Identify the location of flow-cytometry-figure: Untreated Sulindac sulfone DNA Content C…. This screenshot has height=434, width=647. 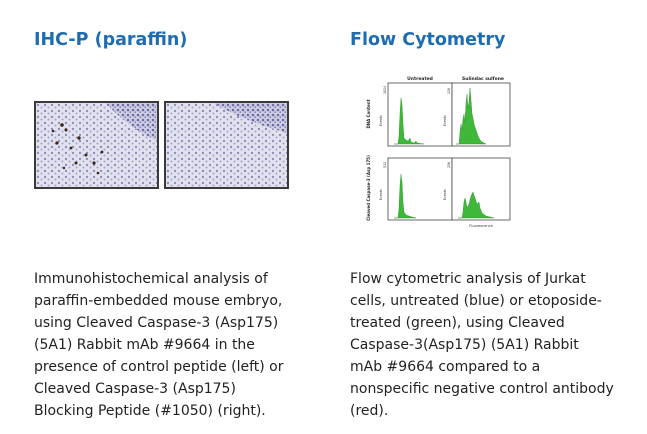
(438, 152).